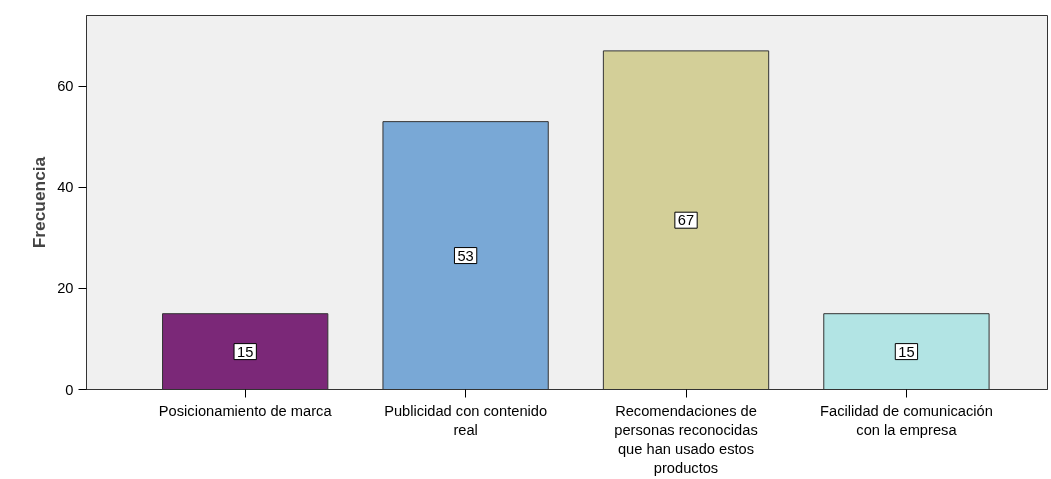 The height and width of the screenshot is (479, 1051). Describe the element at coordinates (65, 187) in the screenshot. I see `y-tick-label: 40` at that location.